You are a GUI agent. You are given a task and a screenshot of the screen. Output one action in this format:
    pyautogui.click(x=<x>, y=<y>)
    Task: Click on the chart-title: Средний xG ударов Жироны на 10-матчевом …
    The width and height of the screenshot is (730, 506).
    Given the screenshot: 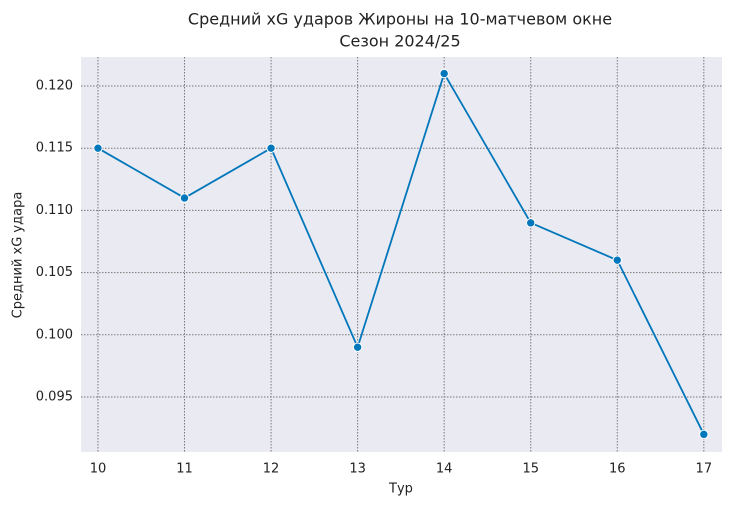 What is the action you would take?
    pyautogui.click(x=400, y=19)
    